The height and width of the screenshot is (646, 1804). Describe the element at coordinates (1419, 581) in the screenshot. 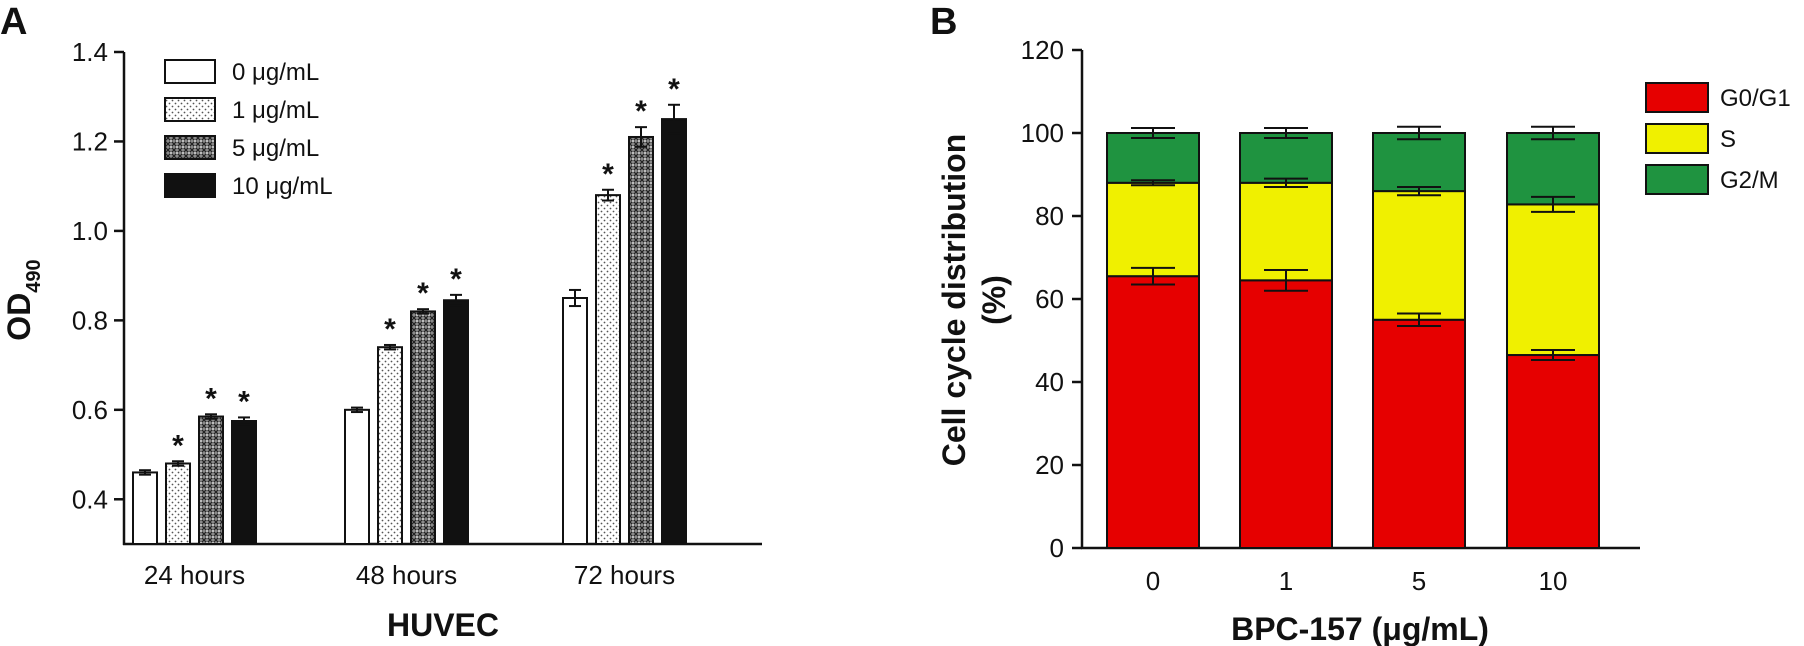

I see `x-category-label: 5` at that location.